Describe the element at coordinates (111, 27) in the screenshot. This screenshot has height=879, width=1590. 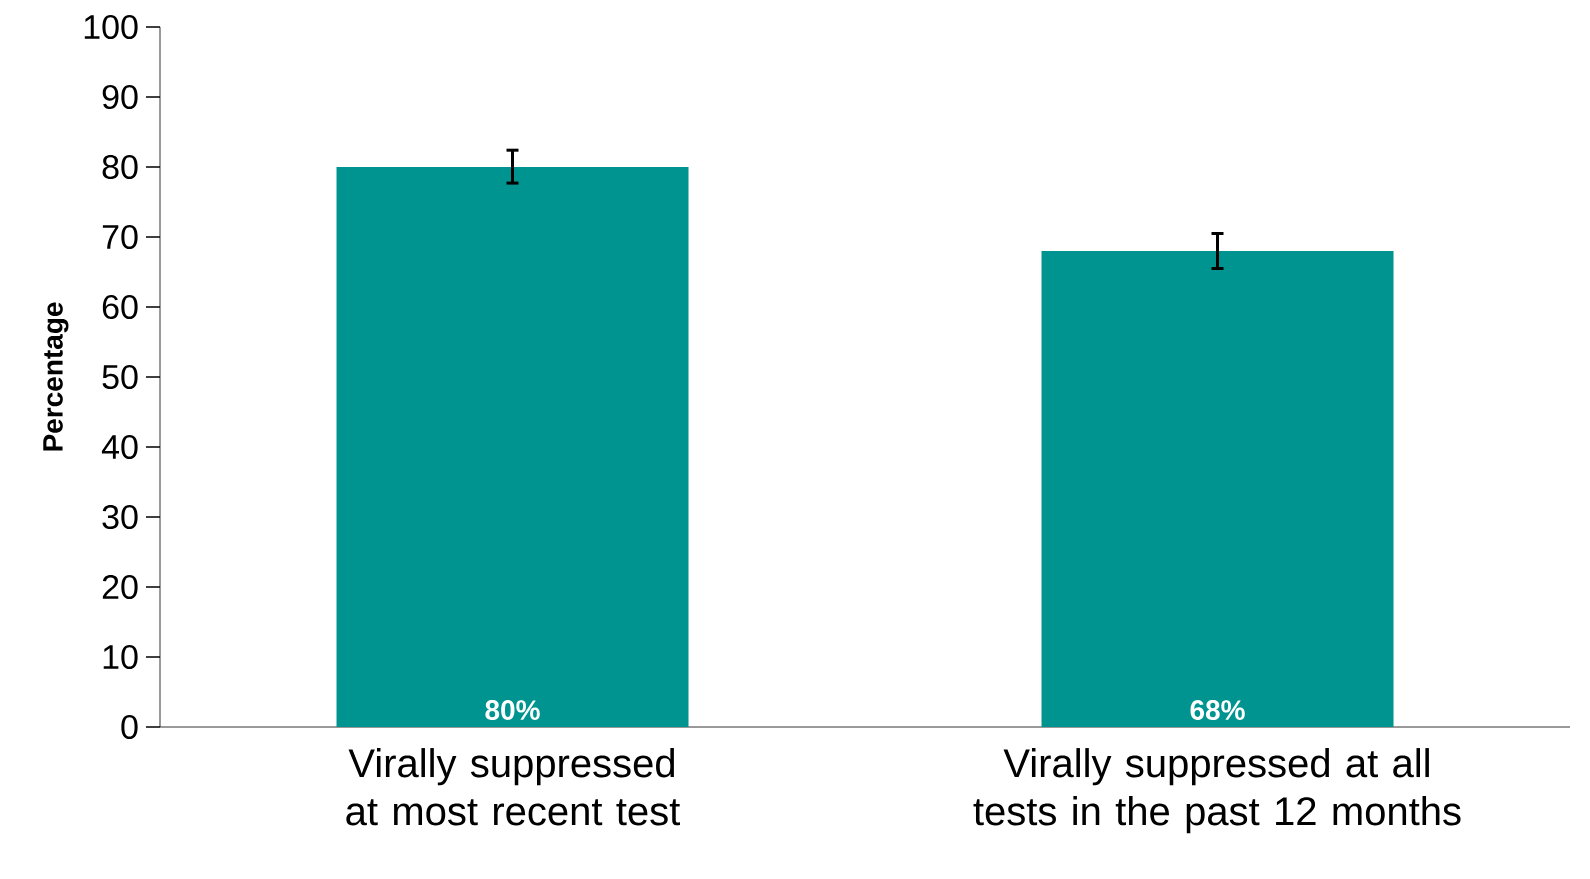
I see `y-tick-label: 100` at that location.